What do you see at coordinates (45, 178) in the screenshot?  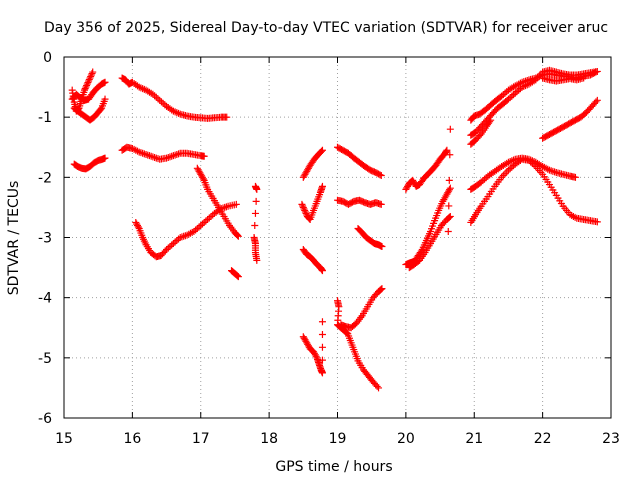 I see `y-tick-label: -2` at bounding box center [45, 178].